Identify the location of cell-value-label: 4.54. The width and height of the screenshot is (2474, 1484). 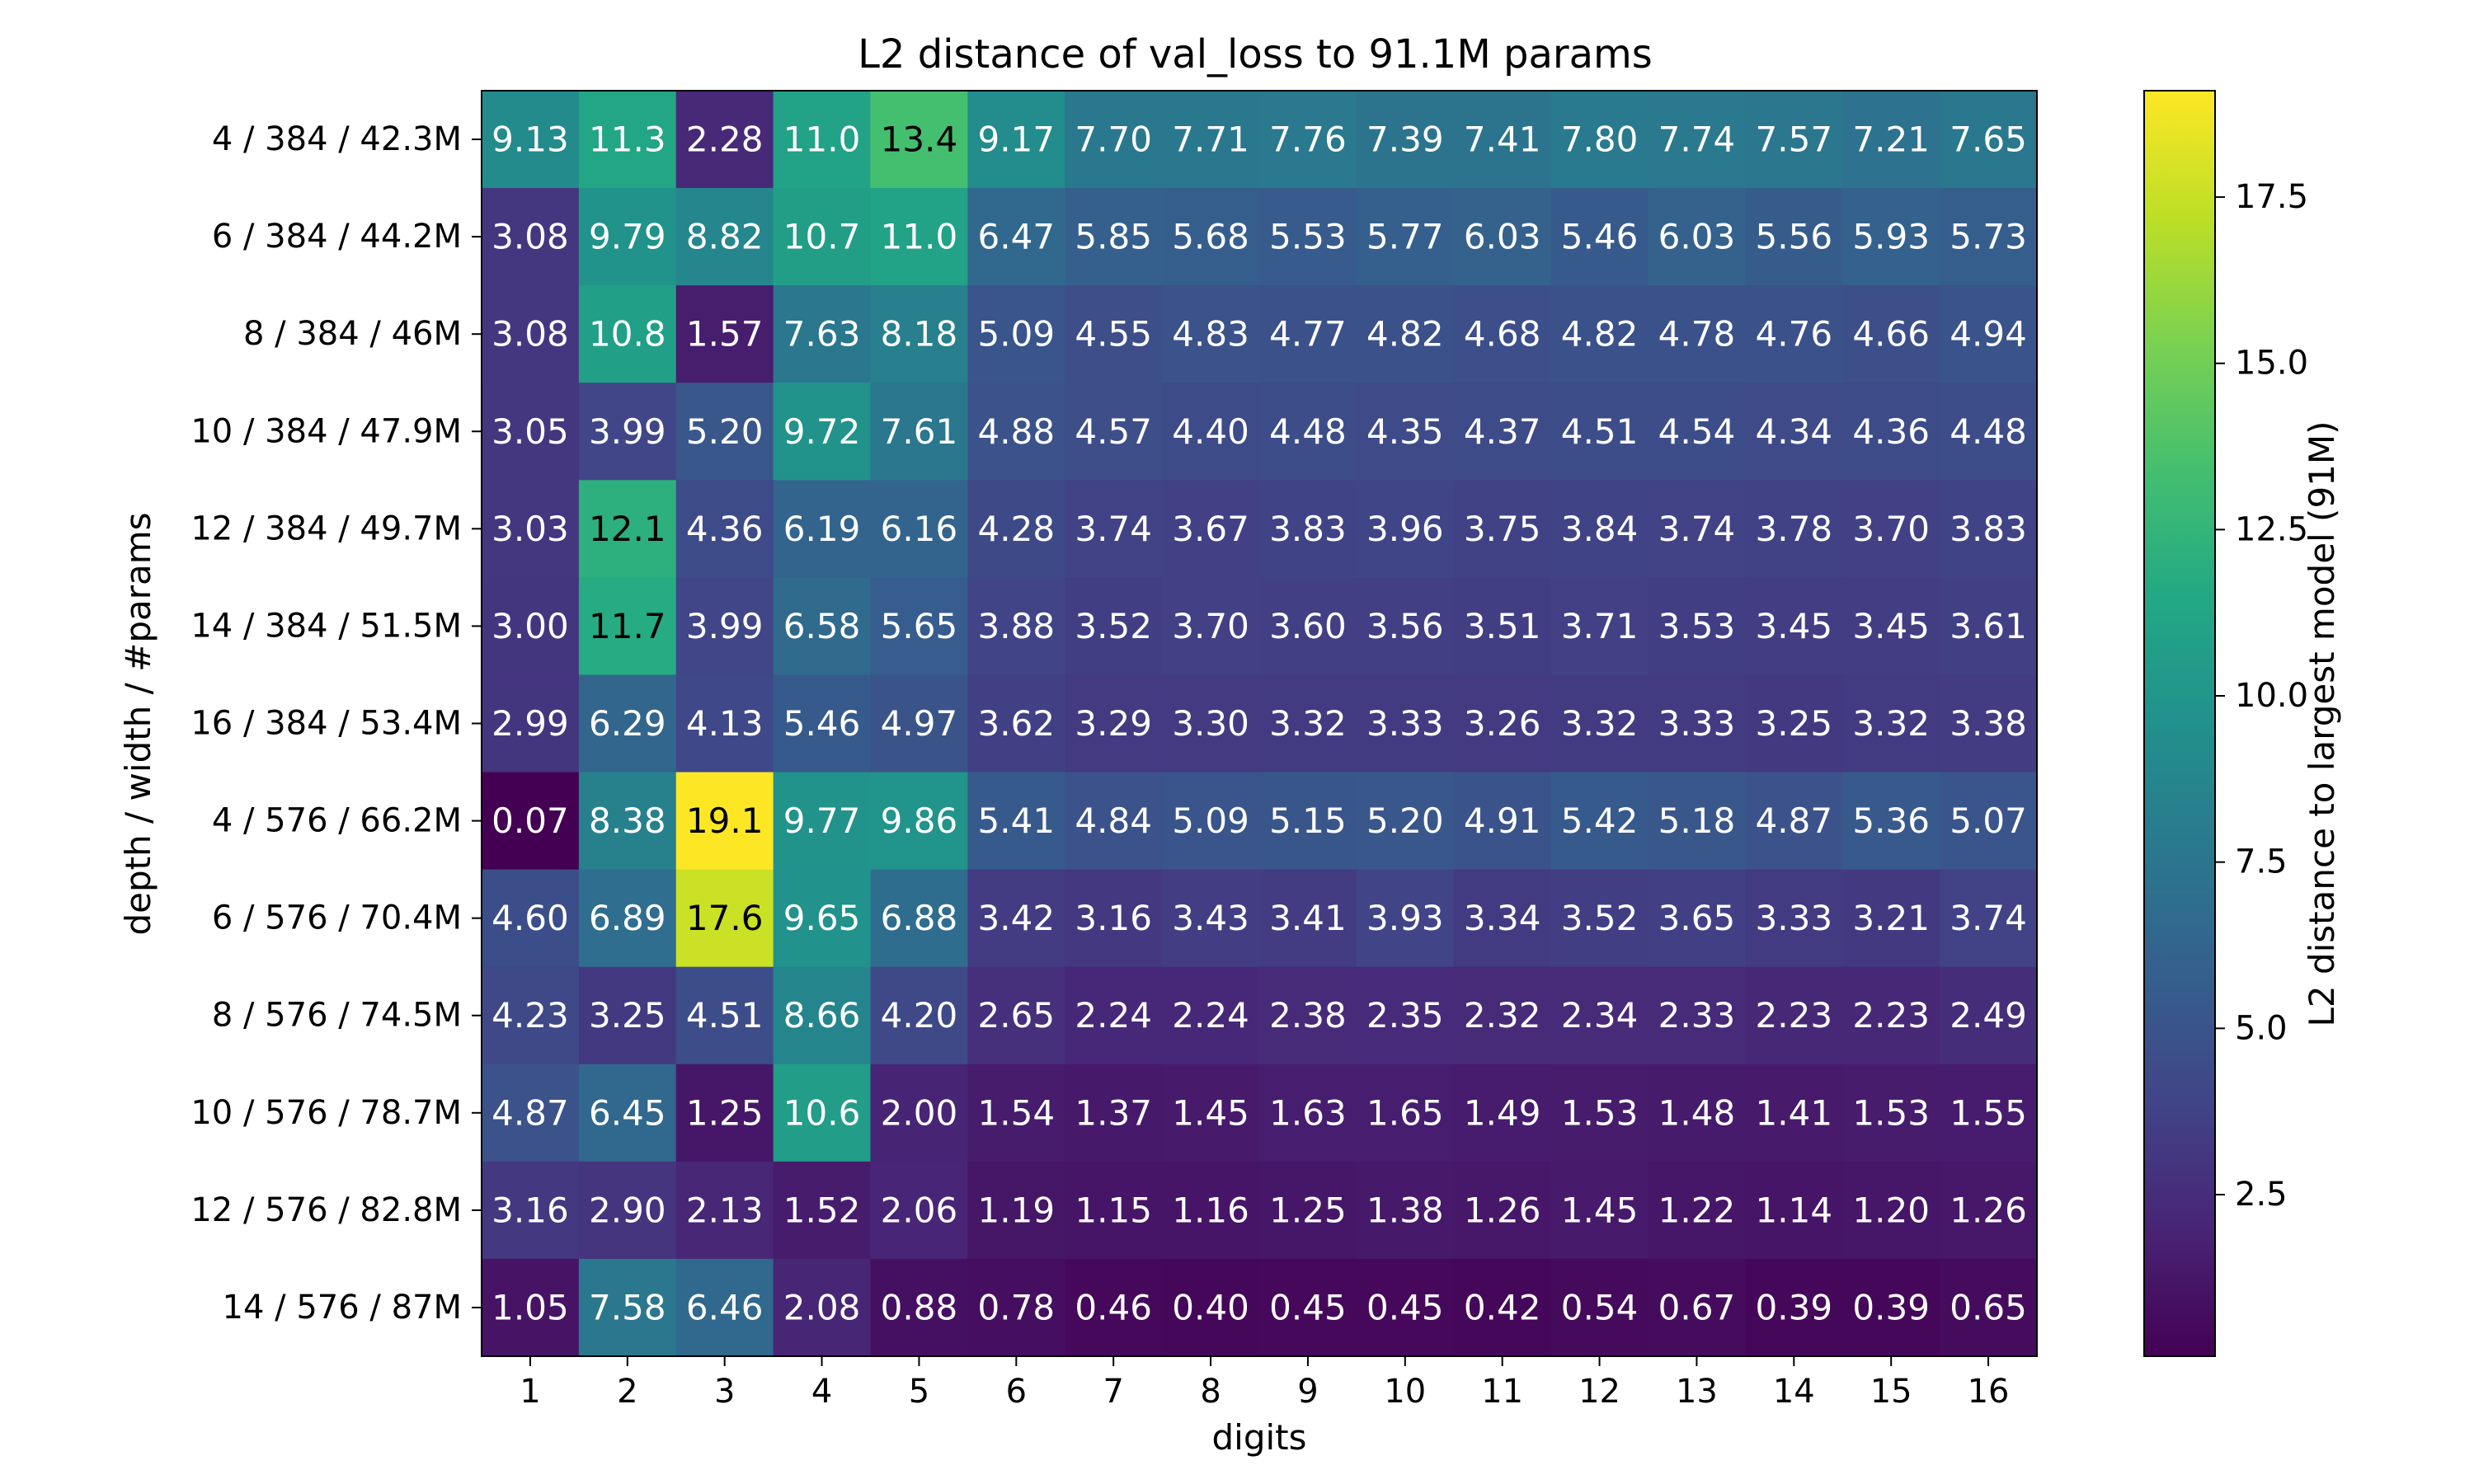
(1697, 431).